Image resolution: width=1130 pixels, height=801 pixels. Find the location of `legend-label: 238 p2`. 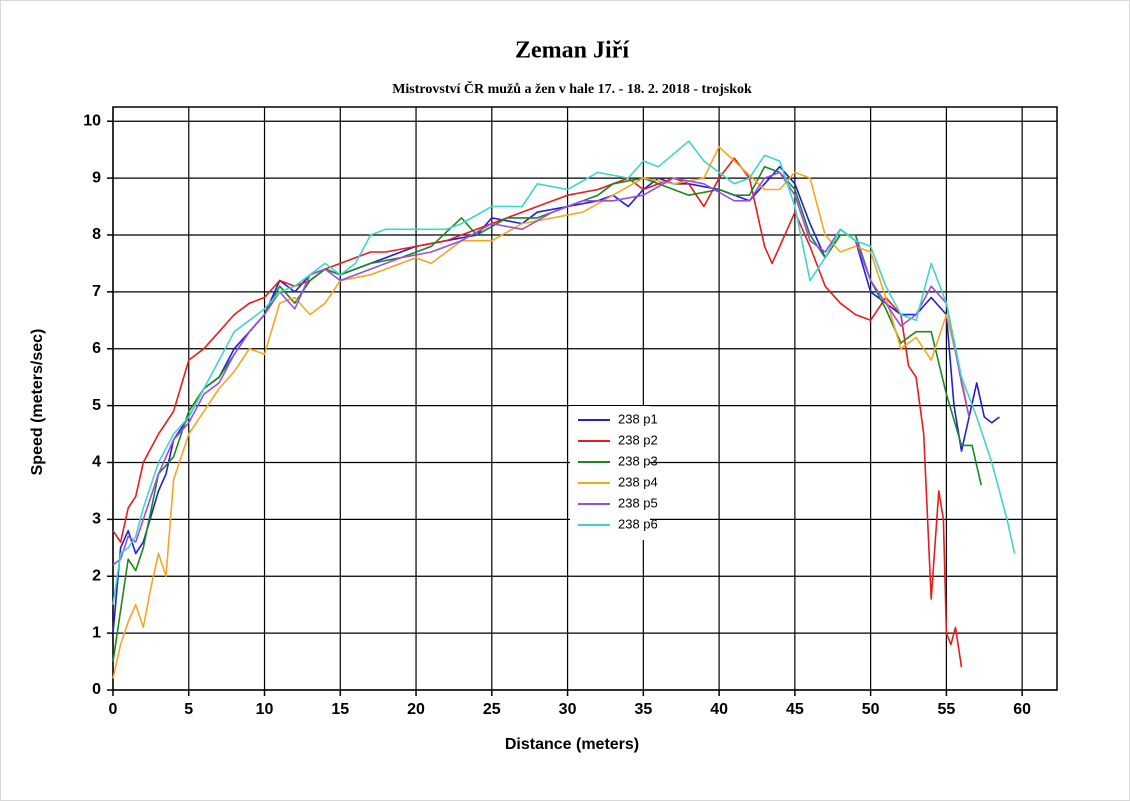

legend-label: 238 p2 is located at coordinates (638, 439).